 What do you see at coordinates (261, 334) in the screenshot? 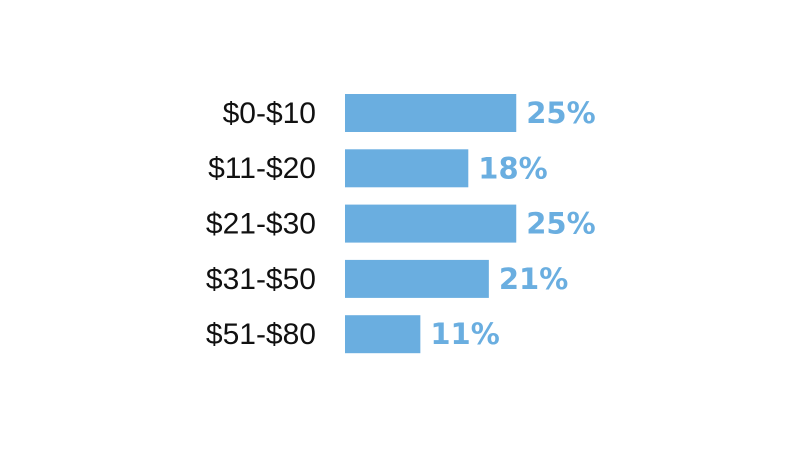
I see `category-label: $51-$80` at bounding box center [261, 334].